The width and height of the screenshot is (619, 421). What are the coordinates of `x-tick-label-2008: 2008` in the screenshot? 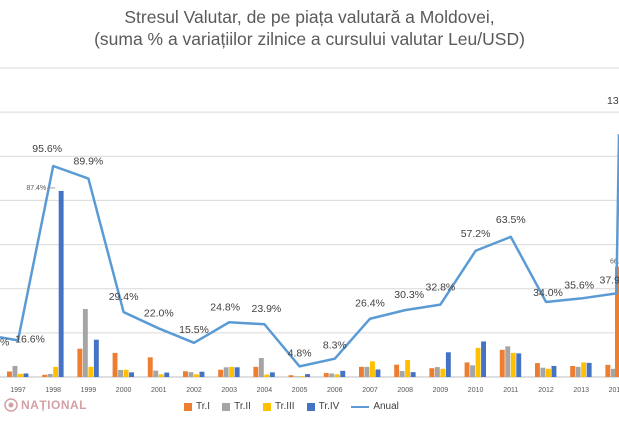 It's located at (405, 390).